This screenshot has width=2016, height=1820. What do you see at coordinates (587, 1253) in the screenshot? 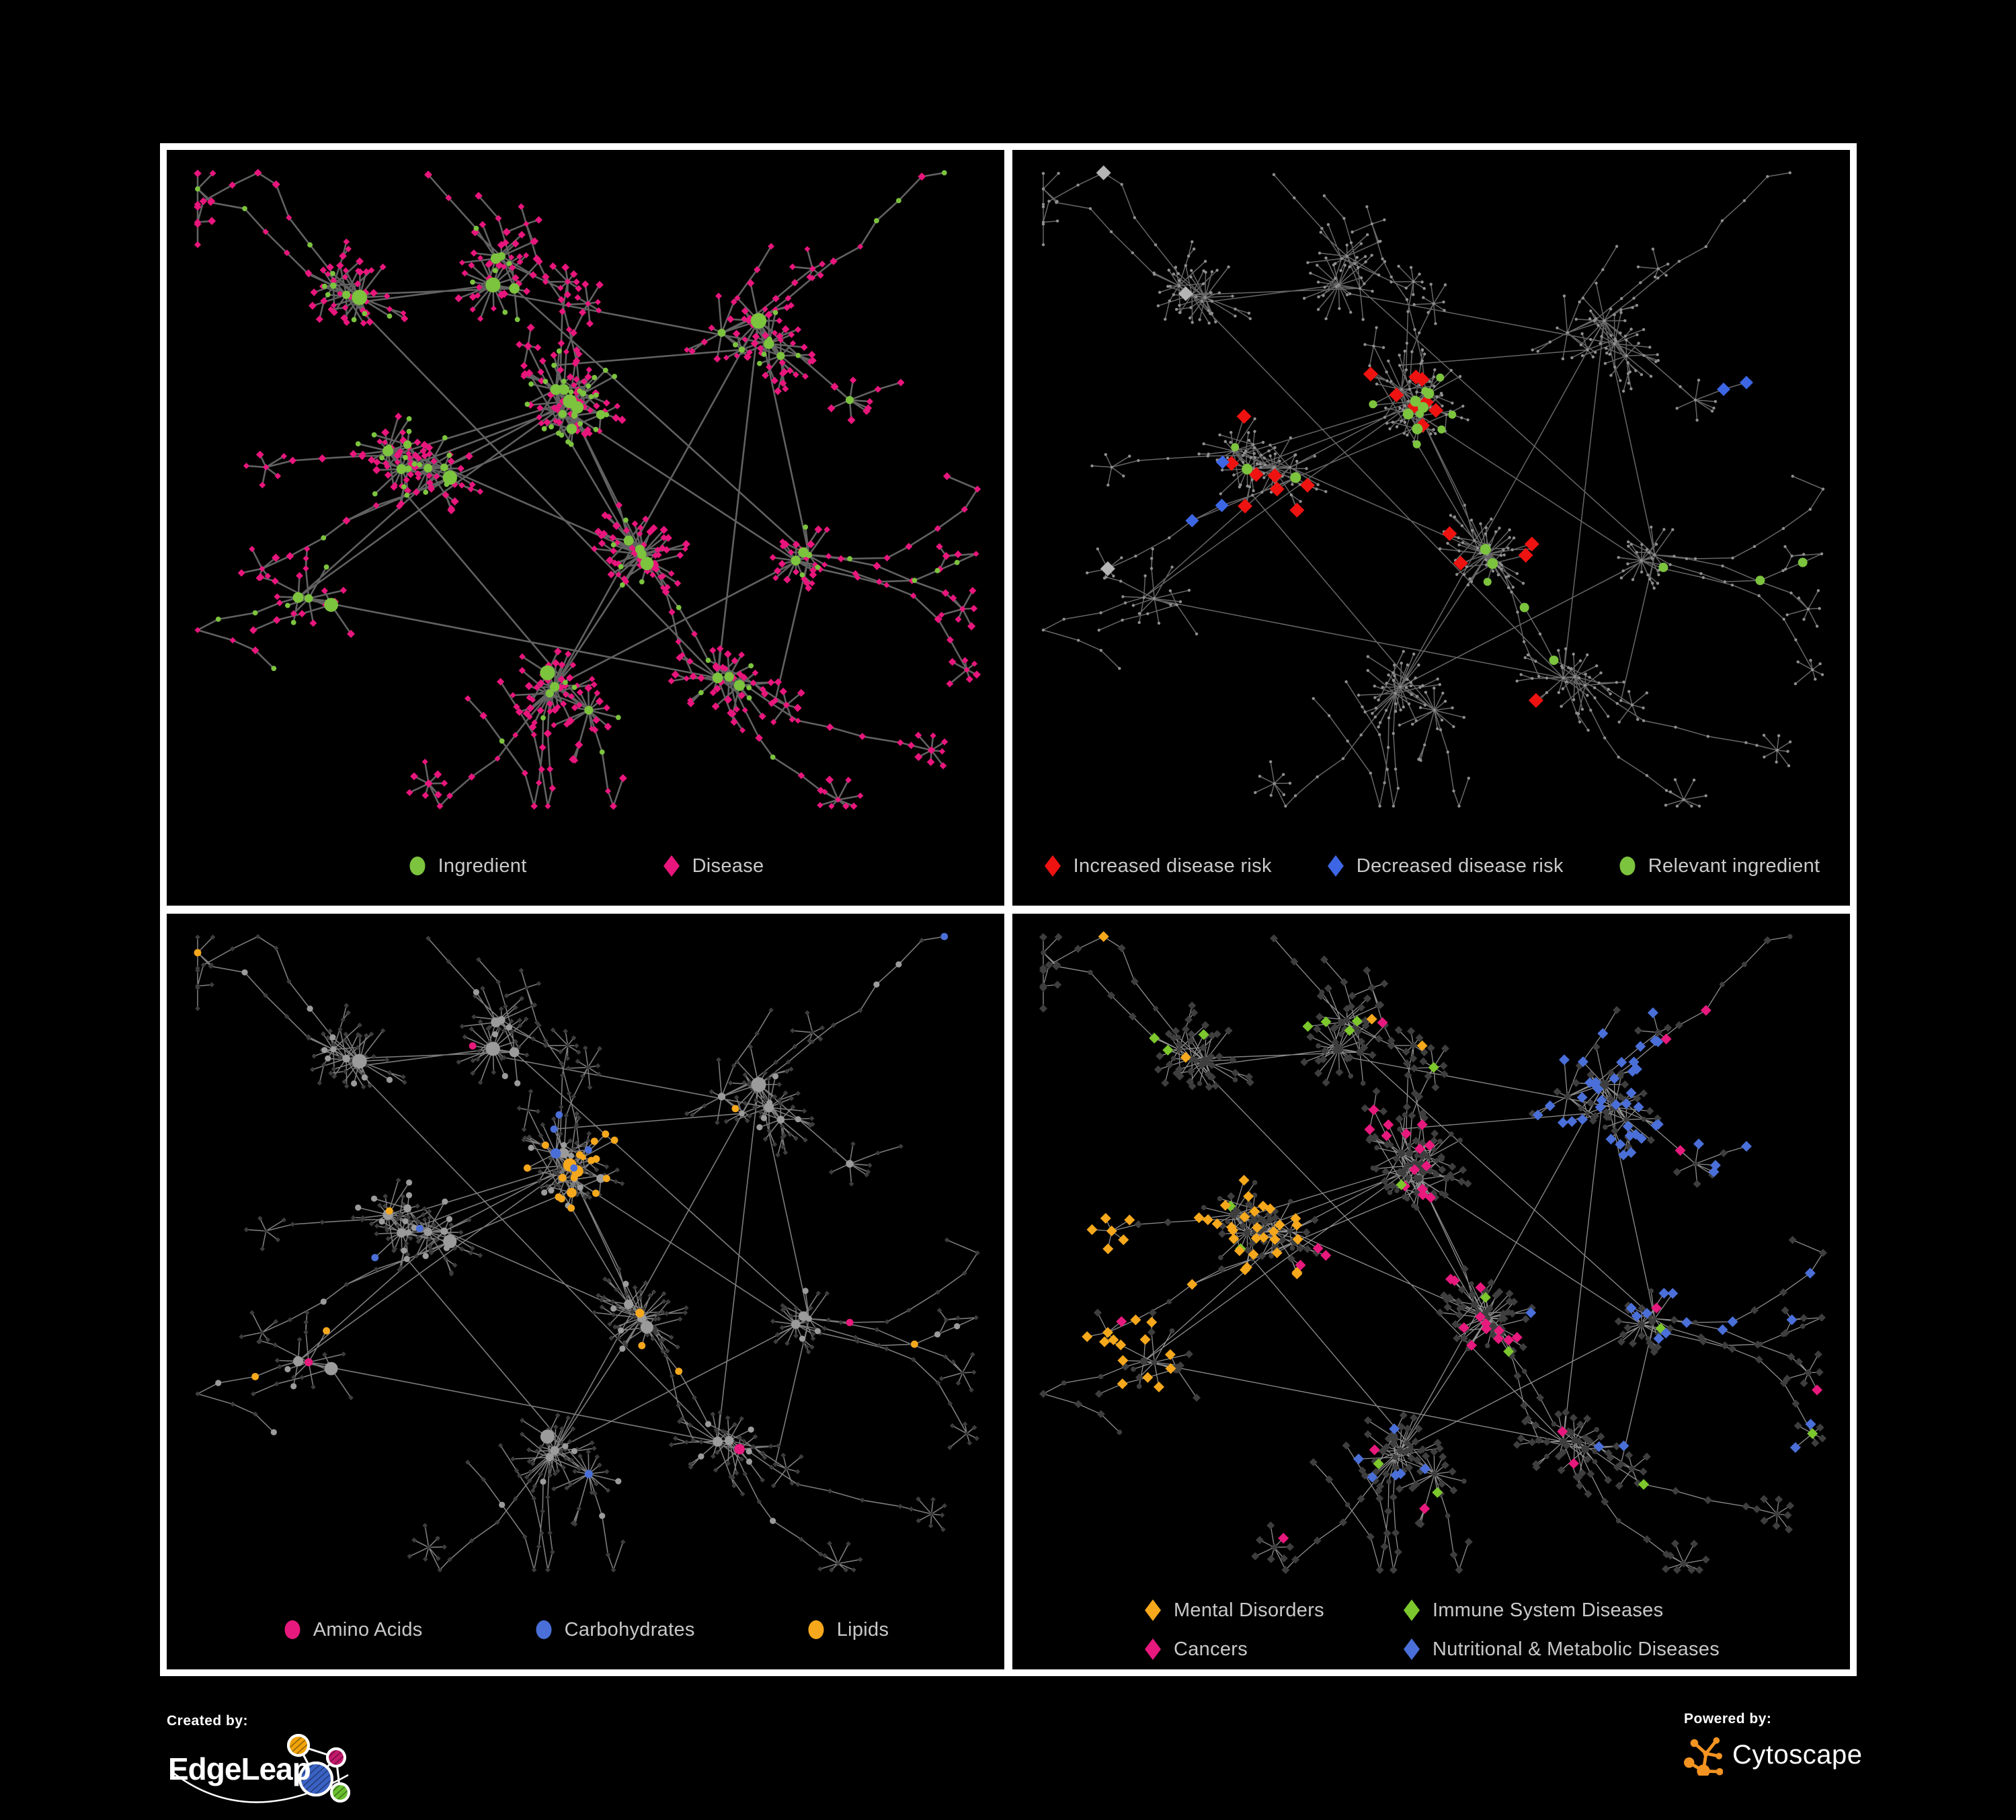
I see `network-graph-nutrient-class` at bounding box center [587, 1253].